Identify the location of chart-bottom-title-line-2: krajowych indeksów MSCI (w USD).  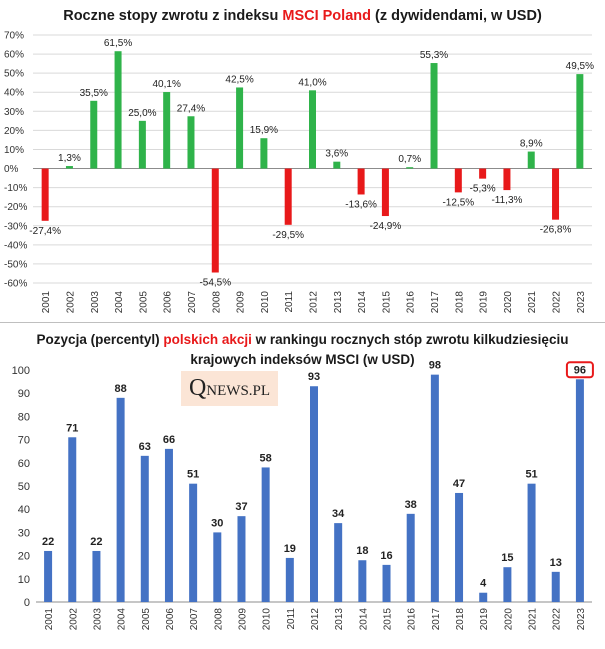
(302, 359).